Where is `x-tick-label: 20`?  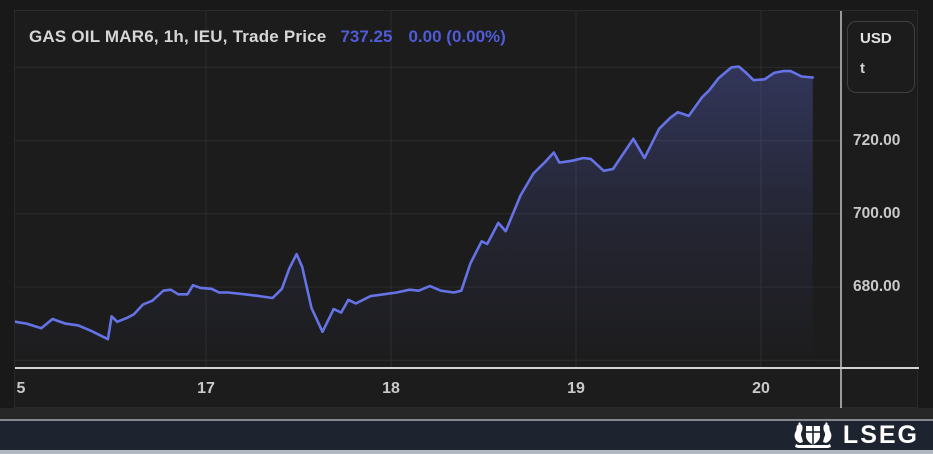
x-tick-label: 20 is located at coordinates (761, 388).